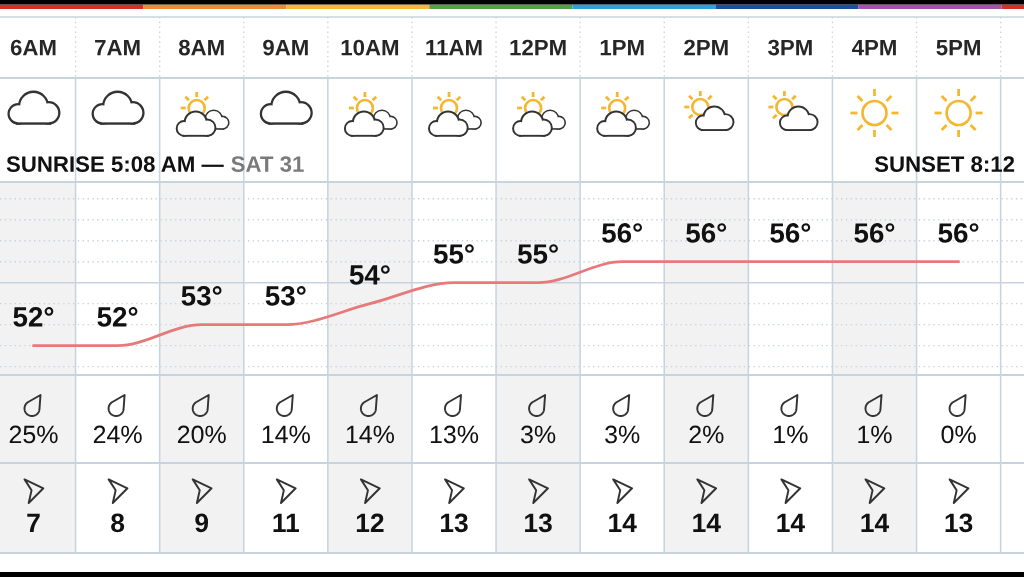  I want to click on text: SAT 31, so click(267, 164).